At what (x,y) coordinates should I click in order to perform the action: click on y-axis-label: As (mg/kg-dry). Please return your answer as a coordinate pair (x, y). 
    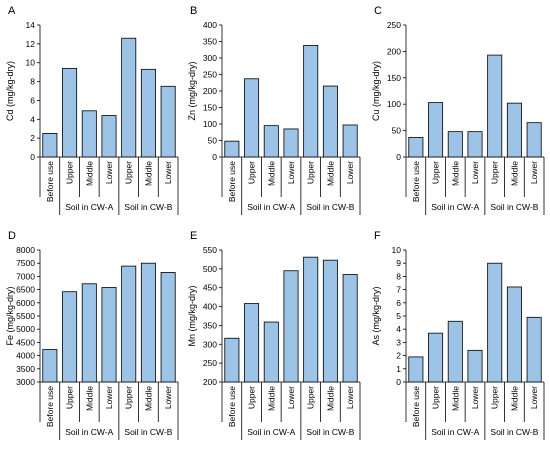
    Looking at the image, I should click on (376, 315).